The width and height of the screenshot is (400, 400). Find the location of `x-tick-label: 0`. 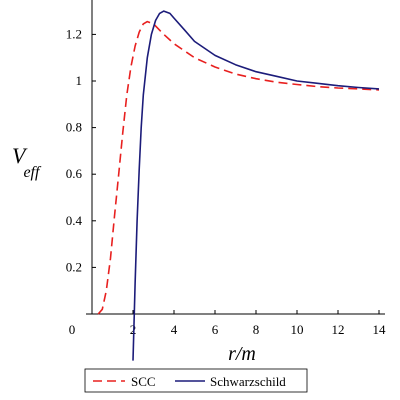

x-tick-label: 0 is located at coordinates (72, 329).